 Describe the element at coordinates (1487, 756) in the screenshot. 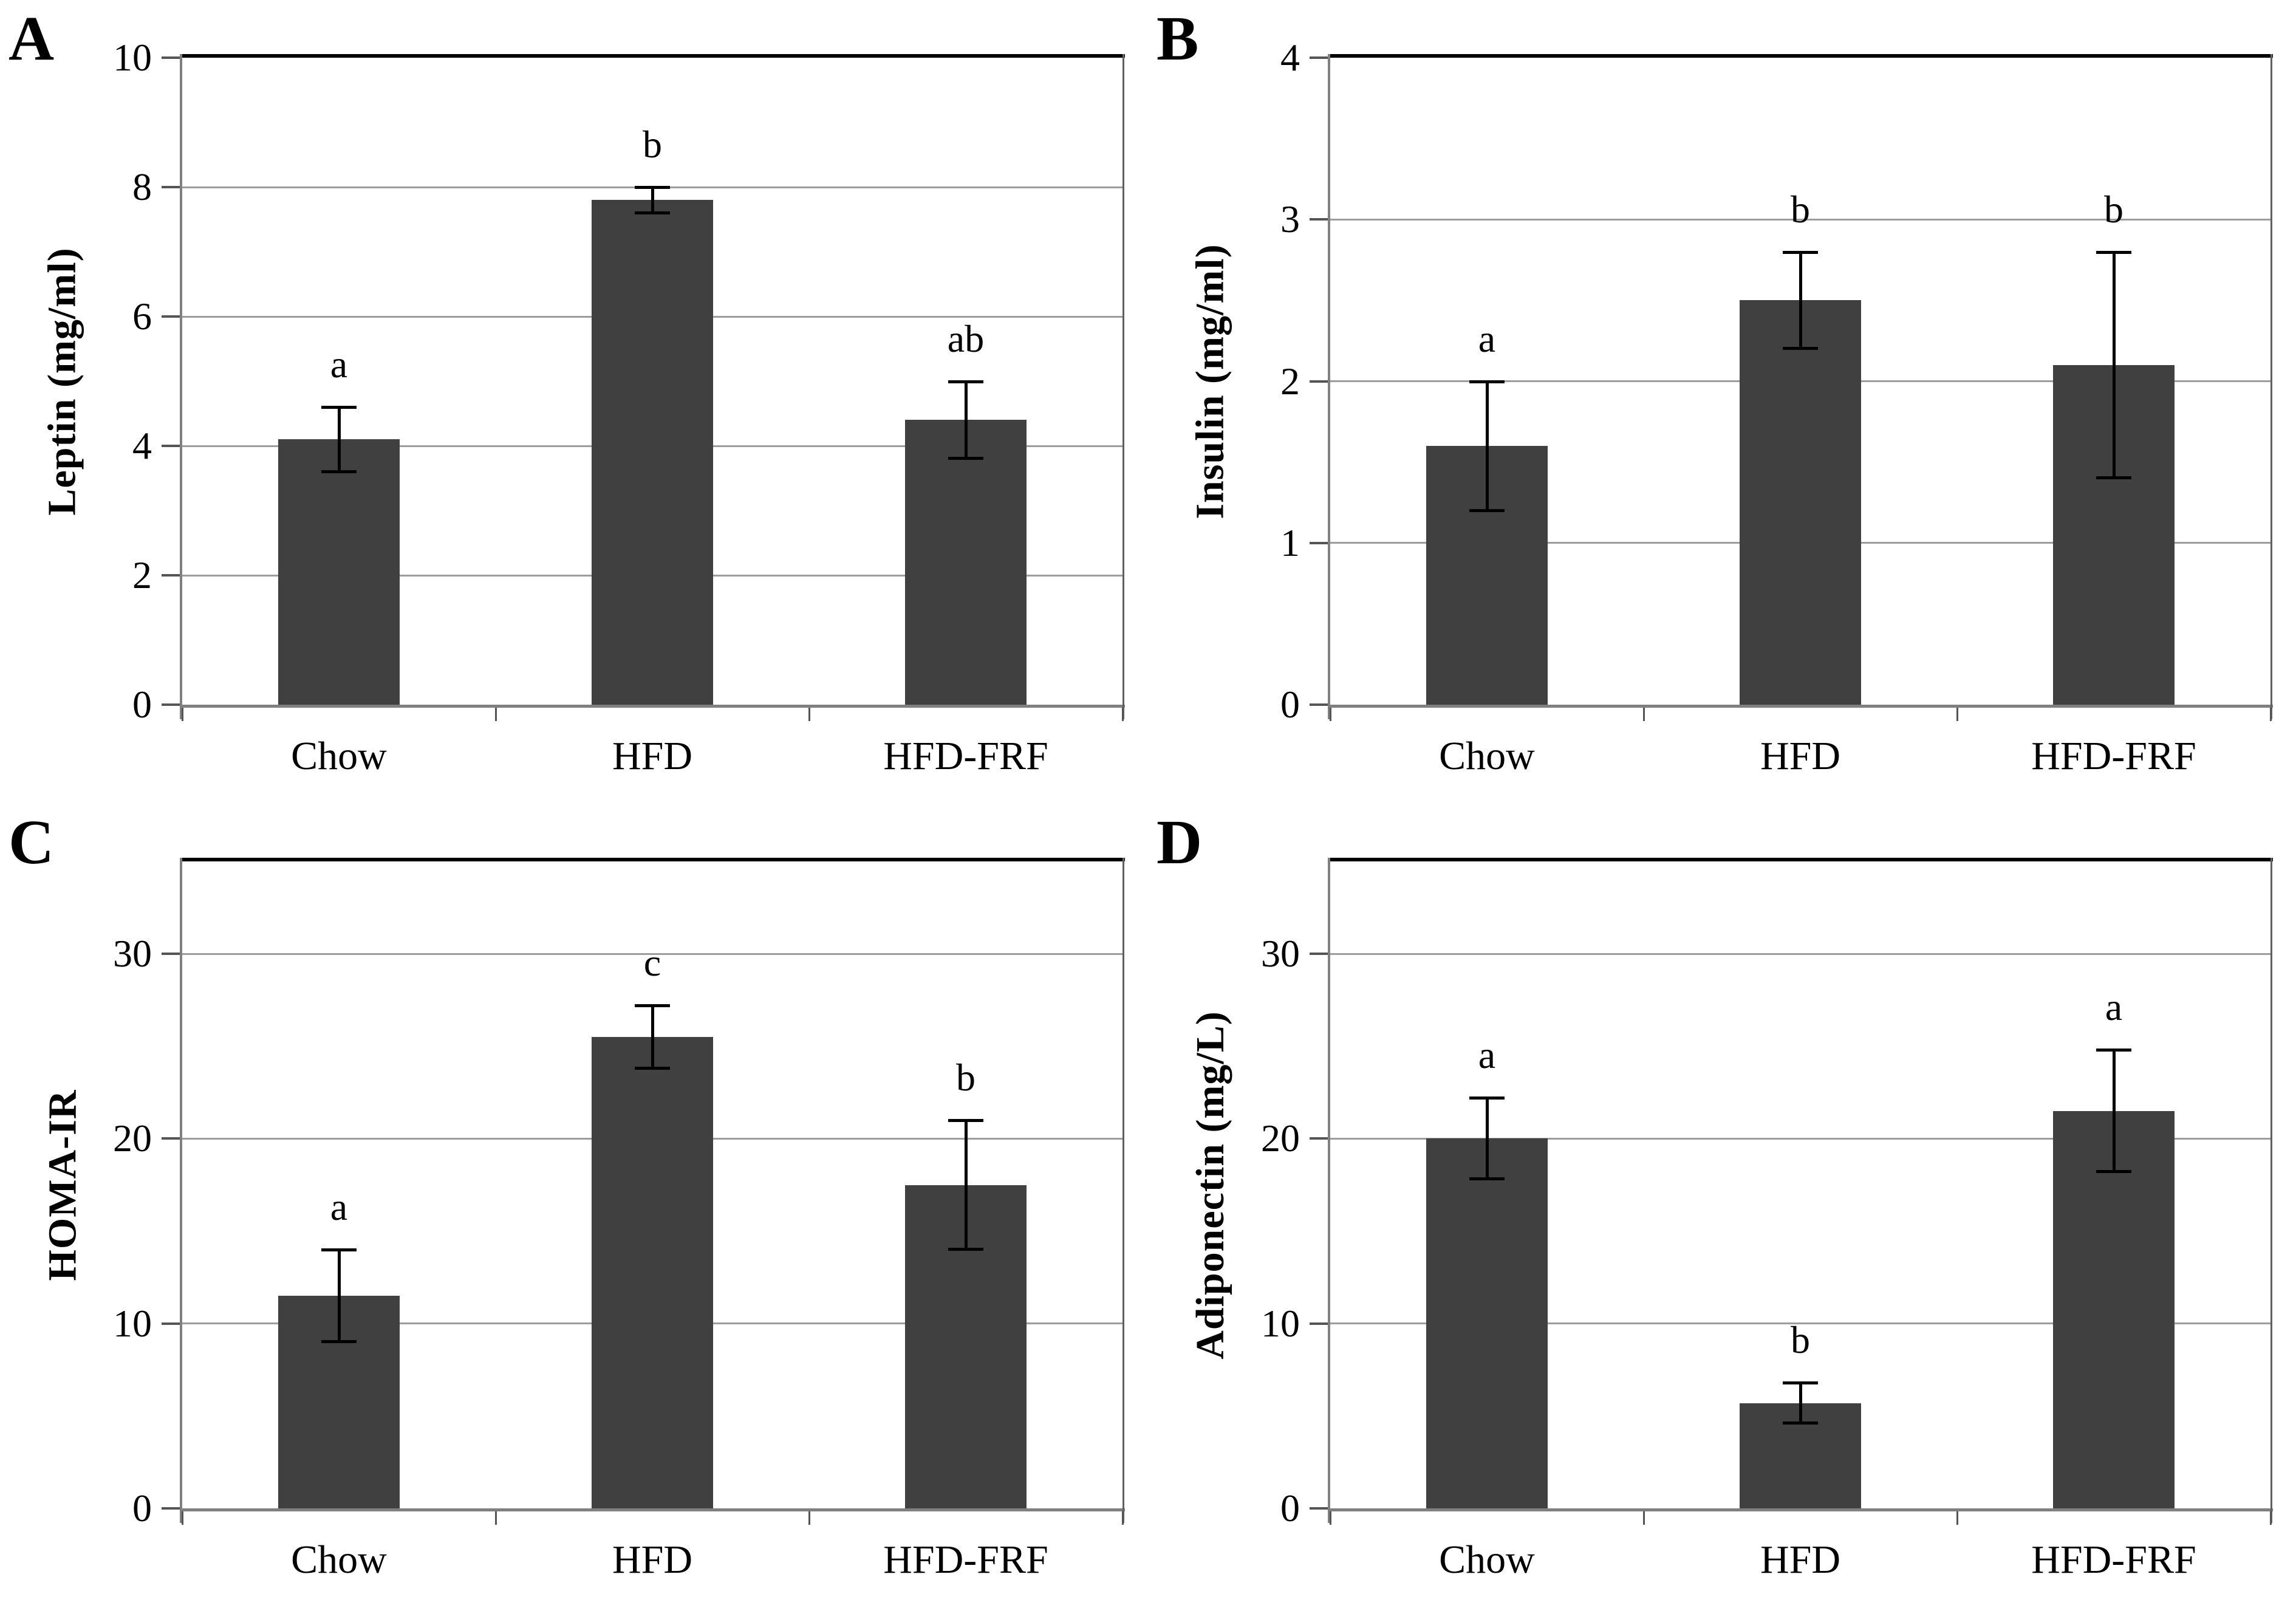

I see `x-tick-label: Chow` at that location.